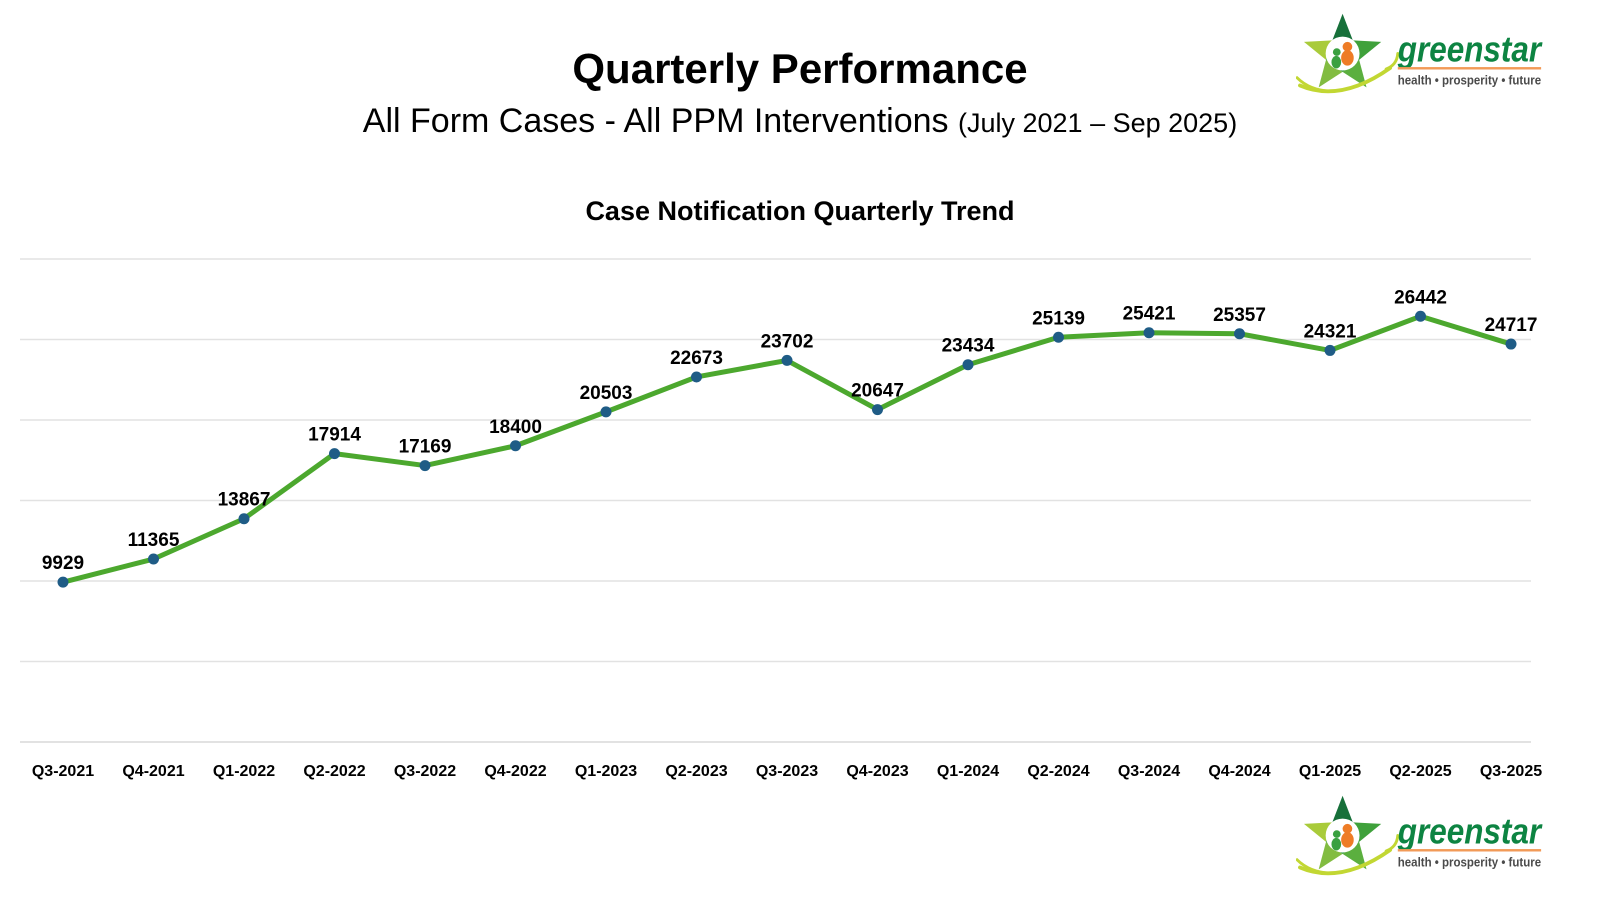  Describe the element at coordinates (1058, 771) in the screenshot. I see `x-axis-label: Q2-2024` at that location.